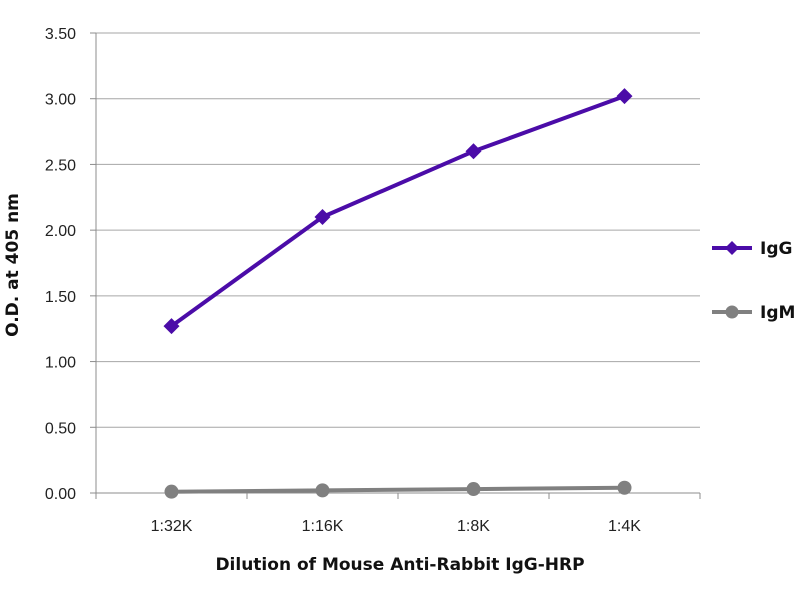  What do you see at coordinates (473, 526) in the screenshot?
I see `x-tick-label: 1:8K` at bounding box center [473, 526].